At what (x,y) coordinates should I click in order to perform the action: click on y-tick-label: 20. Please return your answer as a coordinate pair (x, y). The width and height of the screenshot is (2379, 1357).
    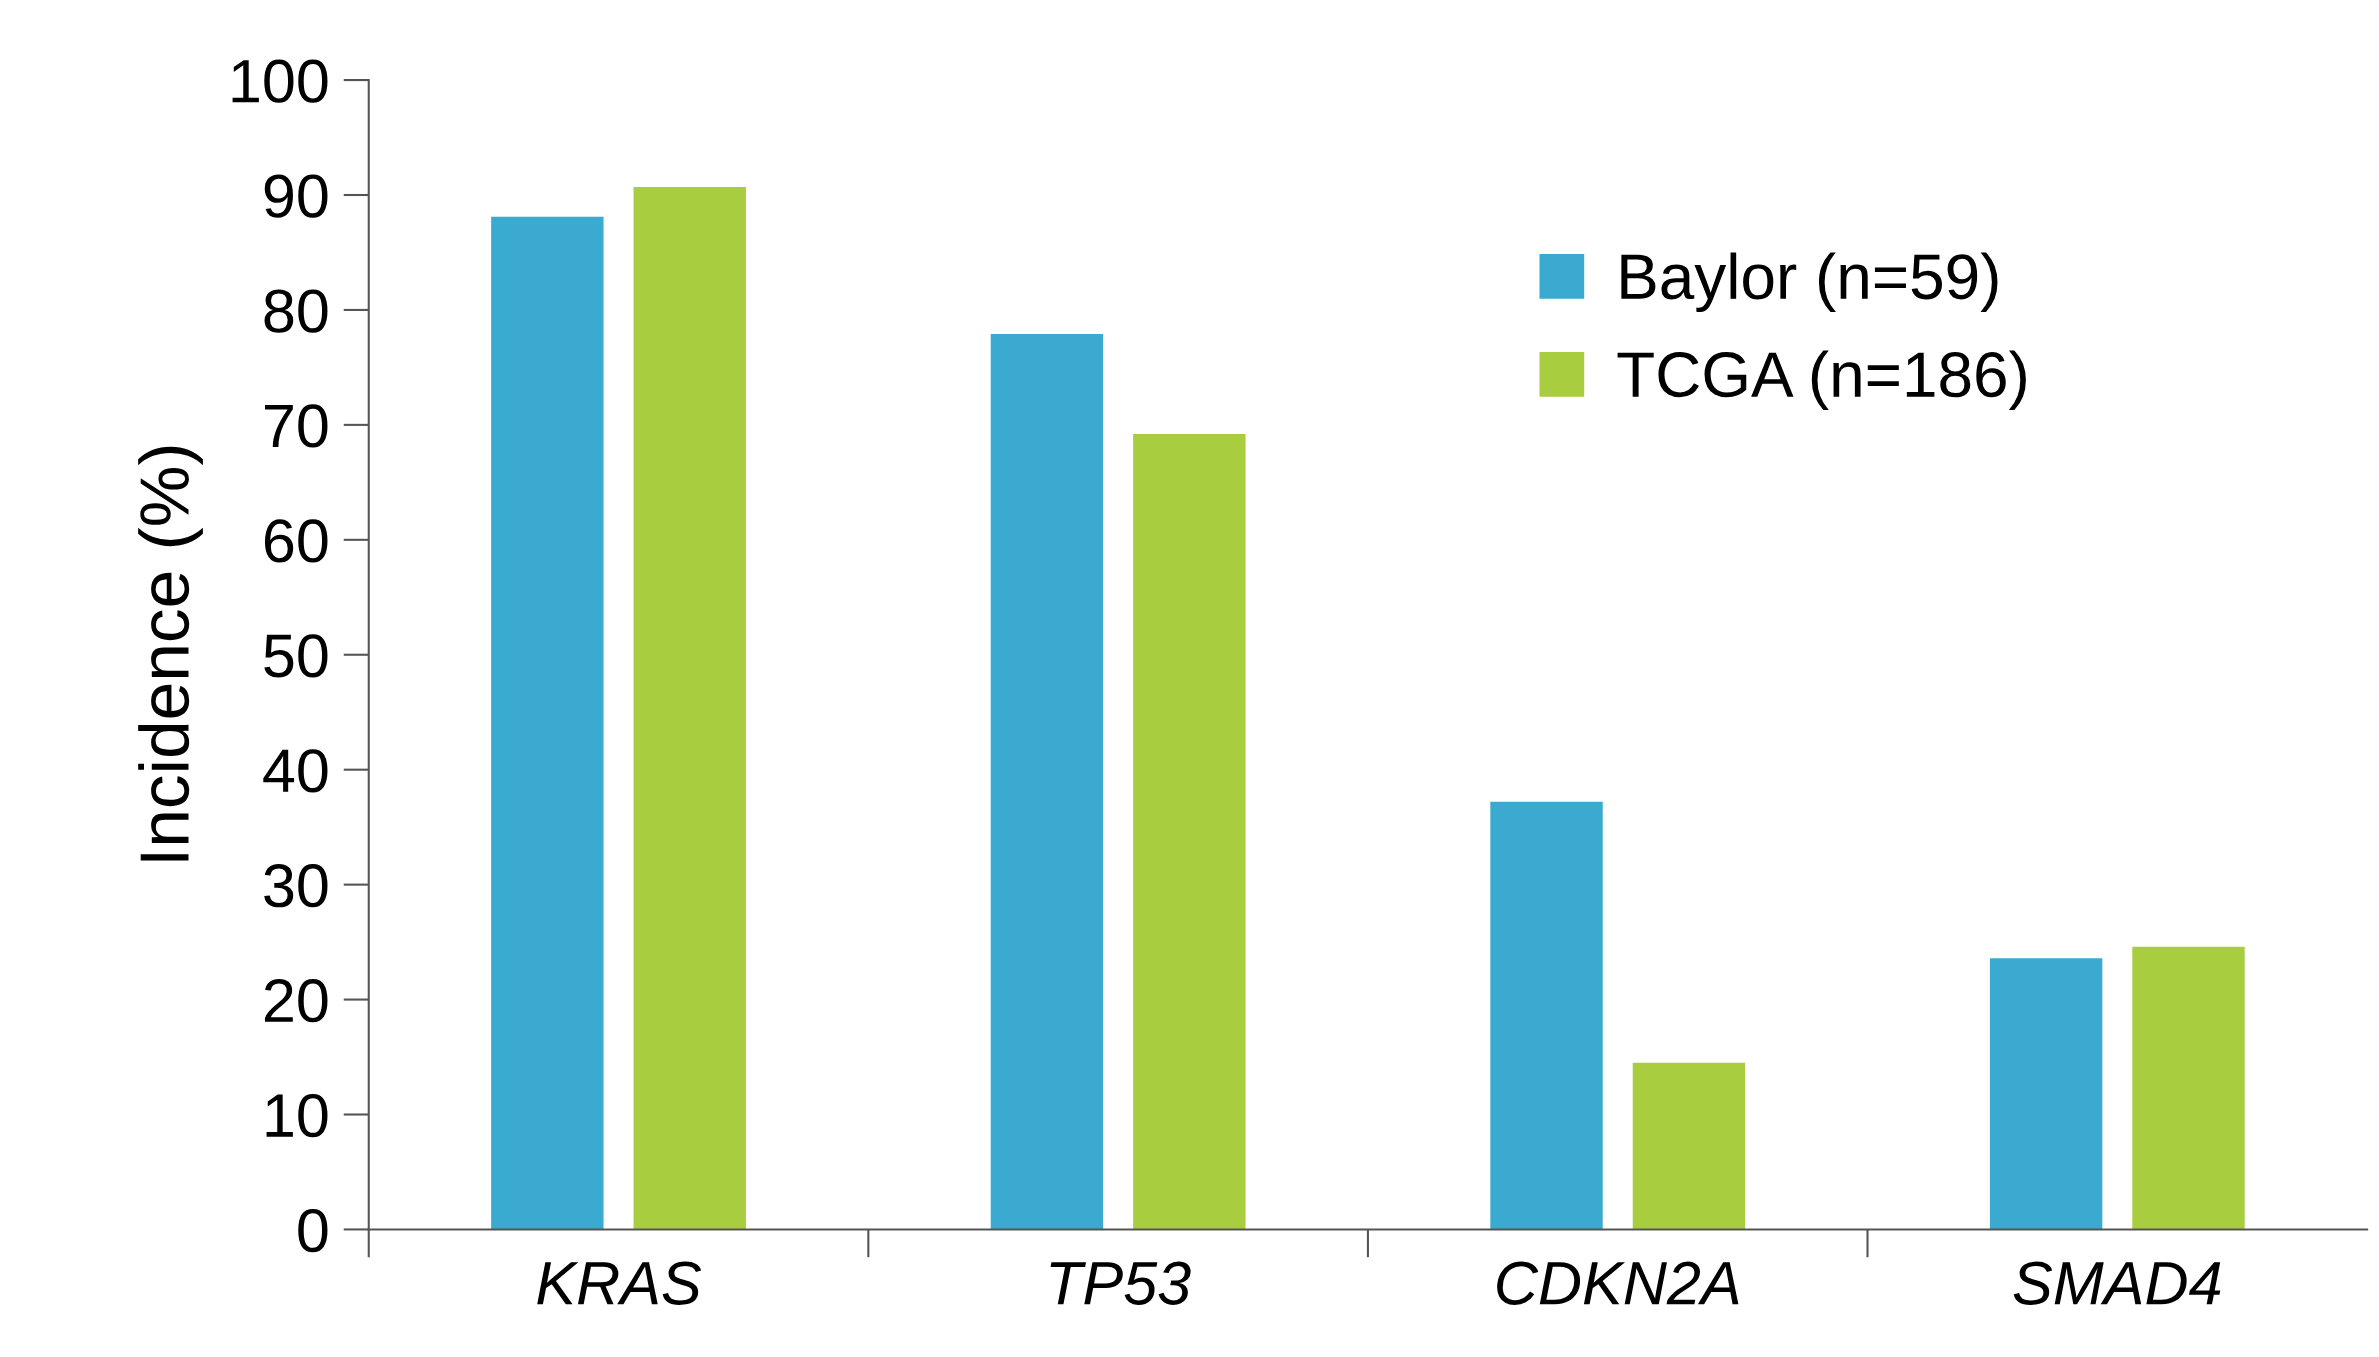
    Looking at the image, I should click on (296, 1001).